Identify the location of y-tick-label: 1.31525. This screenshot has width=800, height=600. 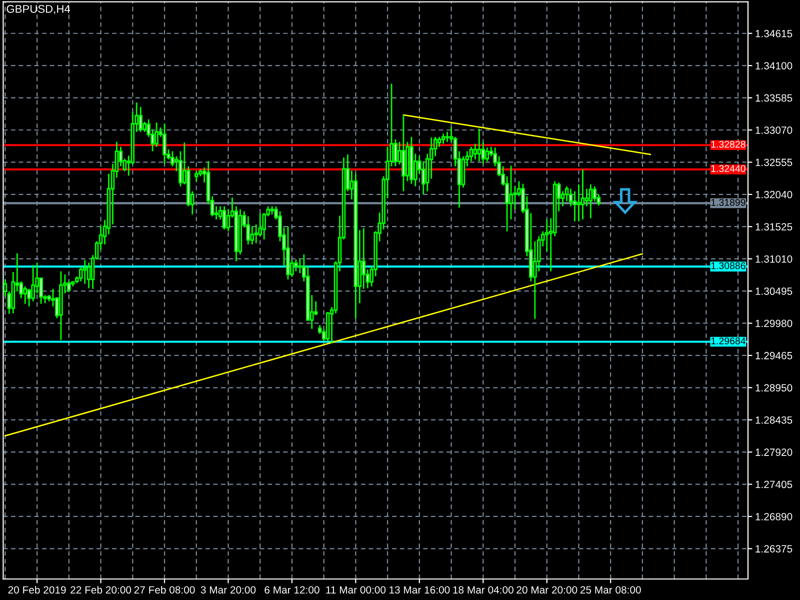
(774, 226).